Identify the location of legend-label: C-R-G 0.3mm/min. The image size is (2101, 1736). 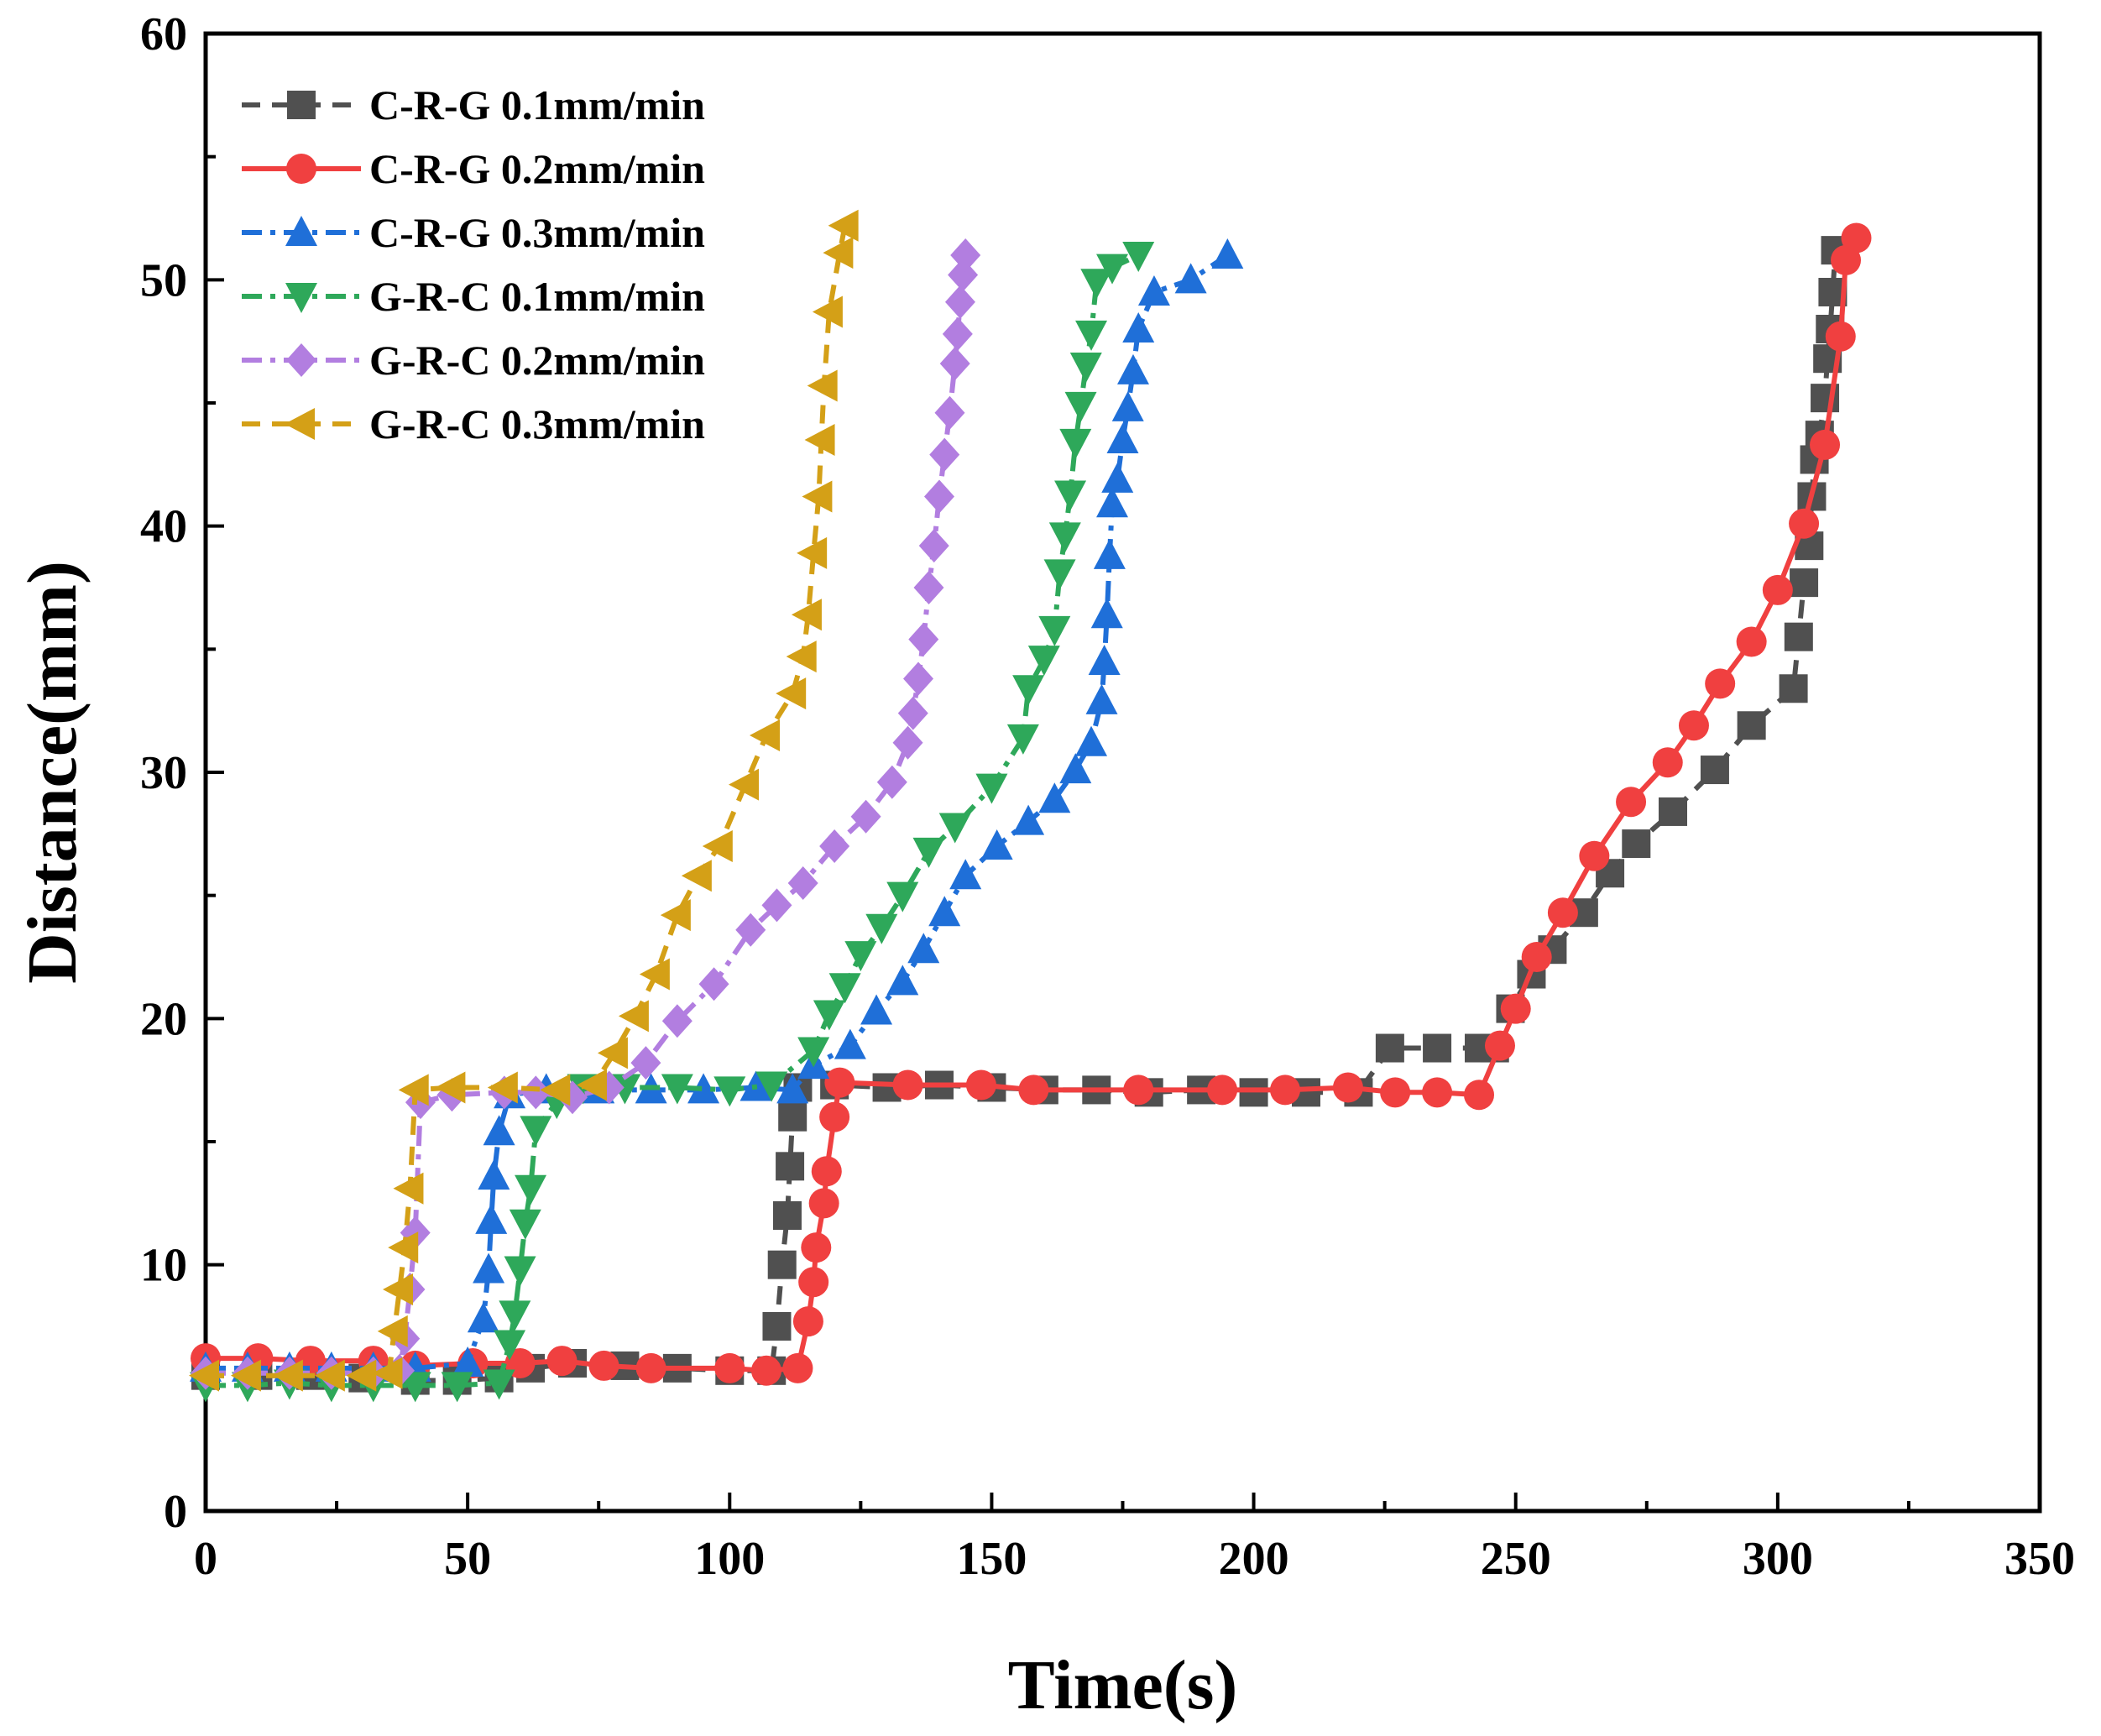
(537, 232).